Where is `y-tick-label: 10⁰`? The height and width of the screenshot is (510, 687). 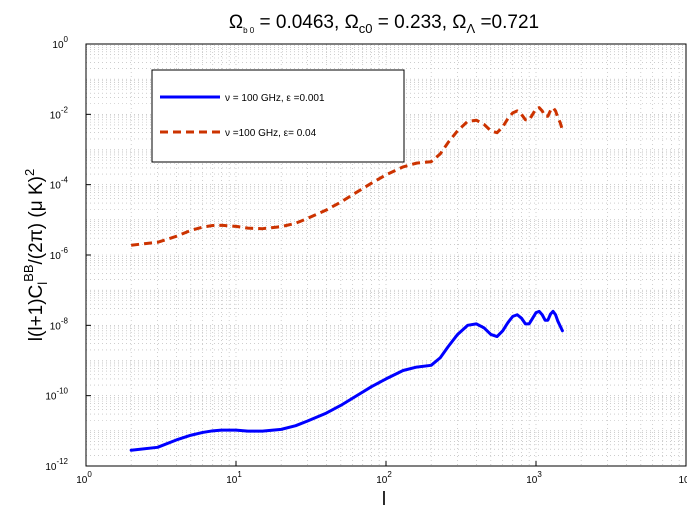 y-tick-label: 10⁰ is located at coordinates (60, 43).